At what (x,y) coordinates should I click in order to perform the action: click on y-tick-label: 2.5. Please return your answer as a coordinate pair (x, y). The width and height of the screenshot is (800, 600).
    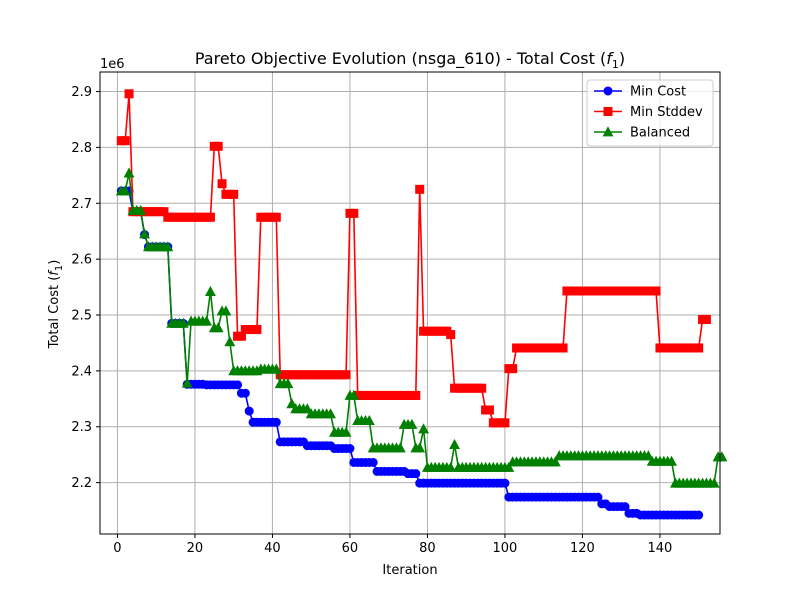
    Looking at the image, I should click on (81, 316).